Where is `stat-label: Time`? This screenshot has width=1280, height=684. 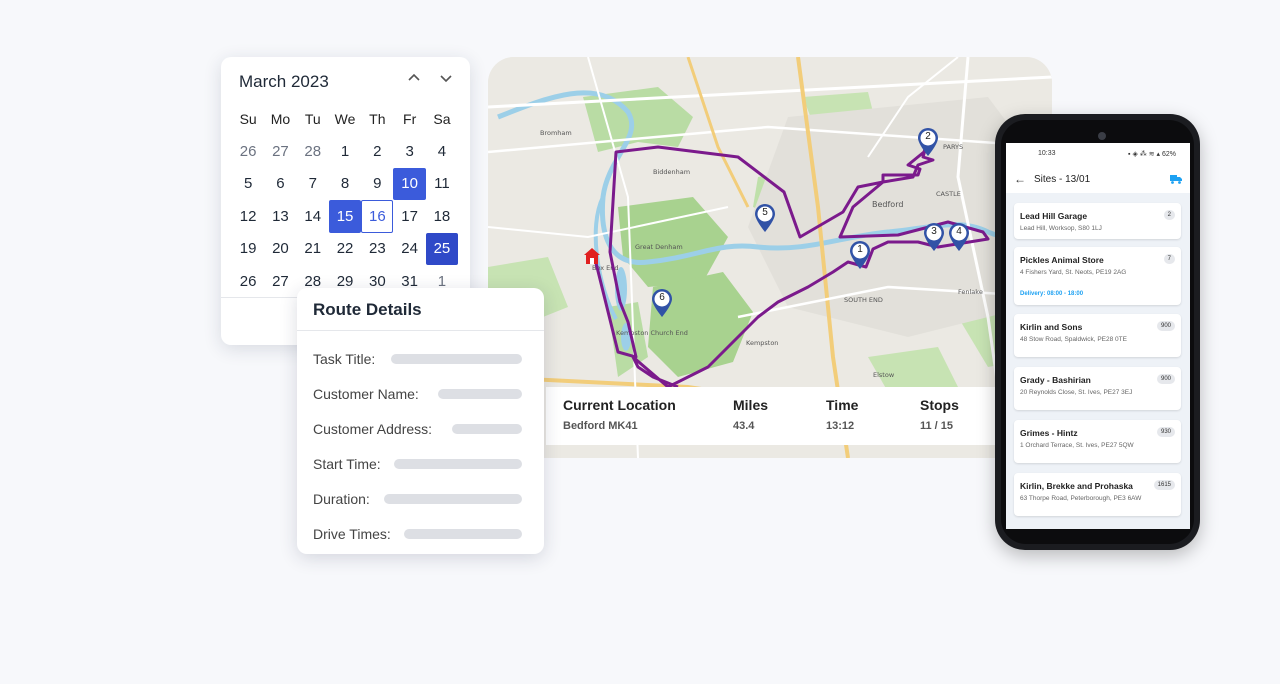
stat-label: Time is located at coordinates (842, 405).